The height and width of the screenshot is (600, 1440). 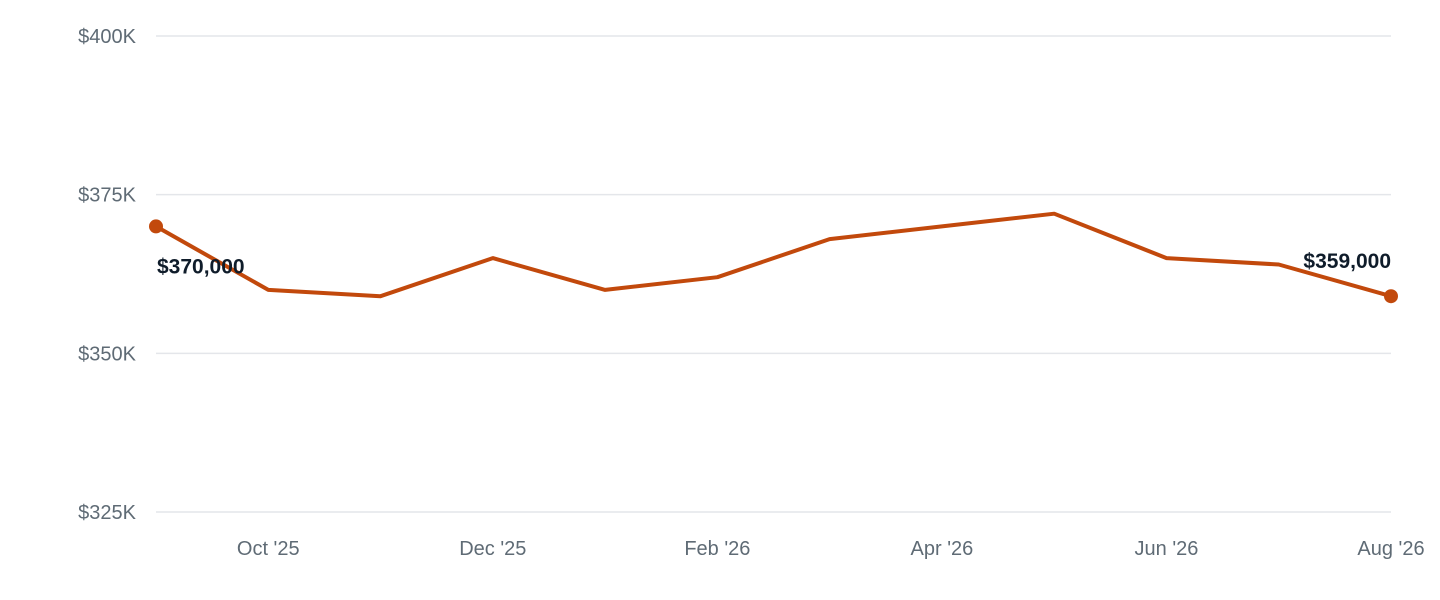 What do you see at coordinates (201, 266) in the screenshot?
I see `start-value-label: $370,000` at bounding box center [201, 266].